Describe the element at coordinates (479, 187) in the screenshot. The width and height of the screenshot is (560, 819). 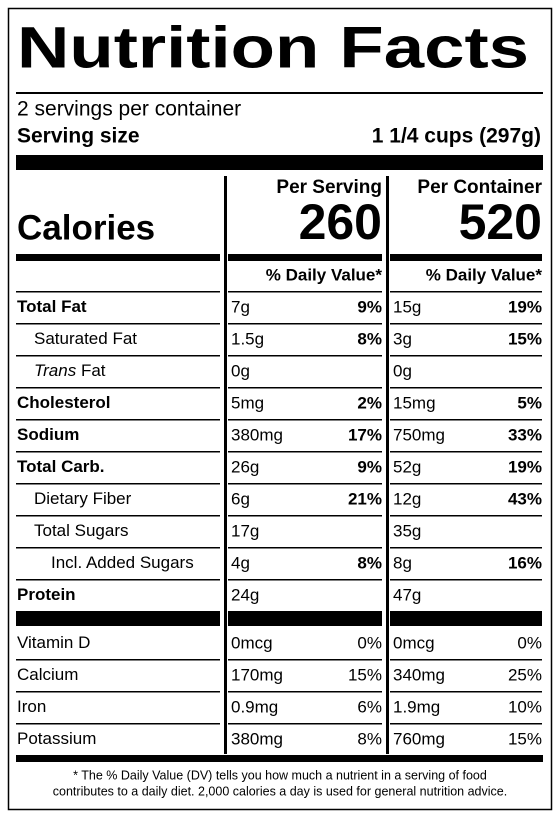
I see `column-heading: Per Container` at that location.